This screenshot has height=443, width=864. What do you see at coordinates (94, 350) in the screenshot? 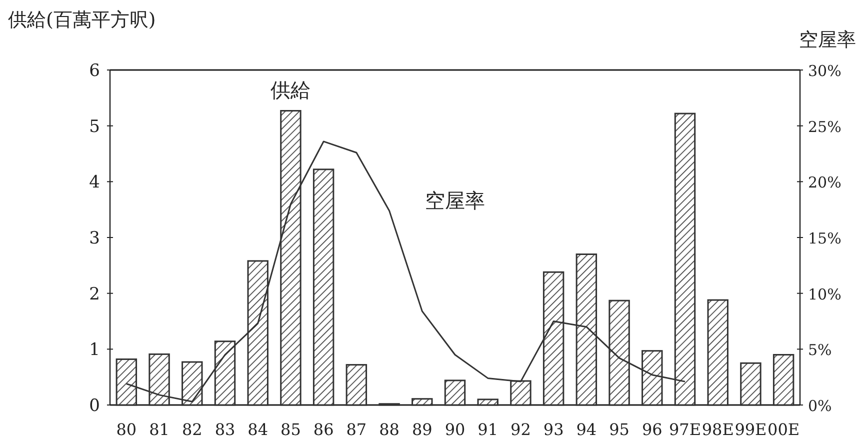
I see `y-tick-label: 1` at bounding box center [94, 350].